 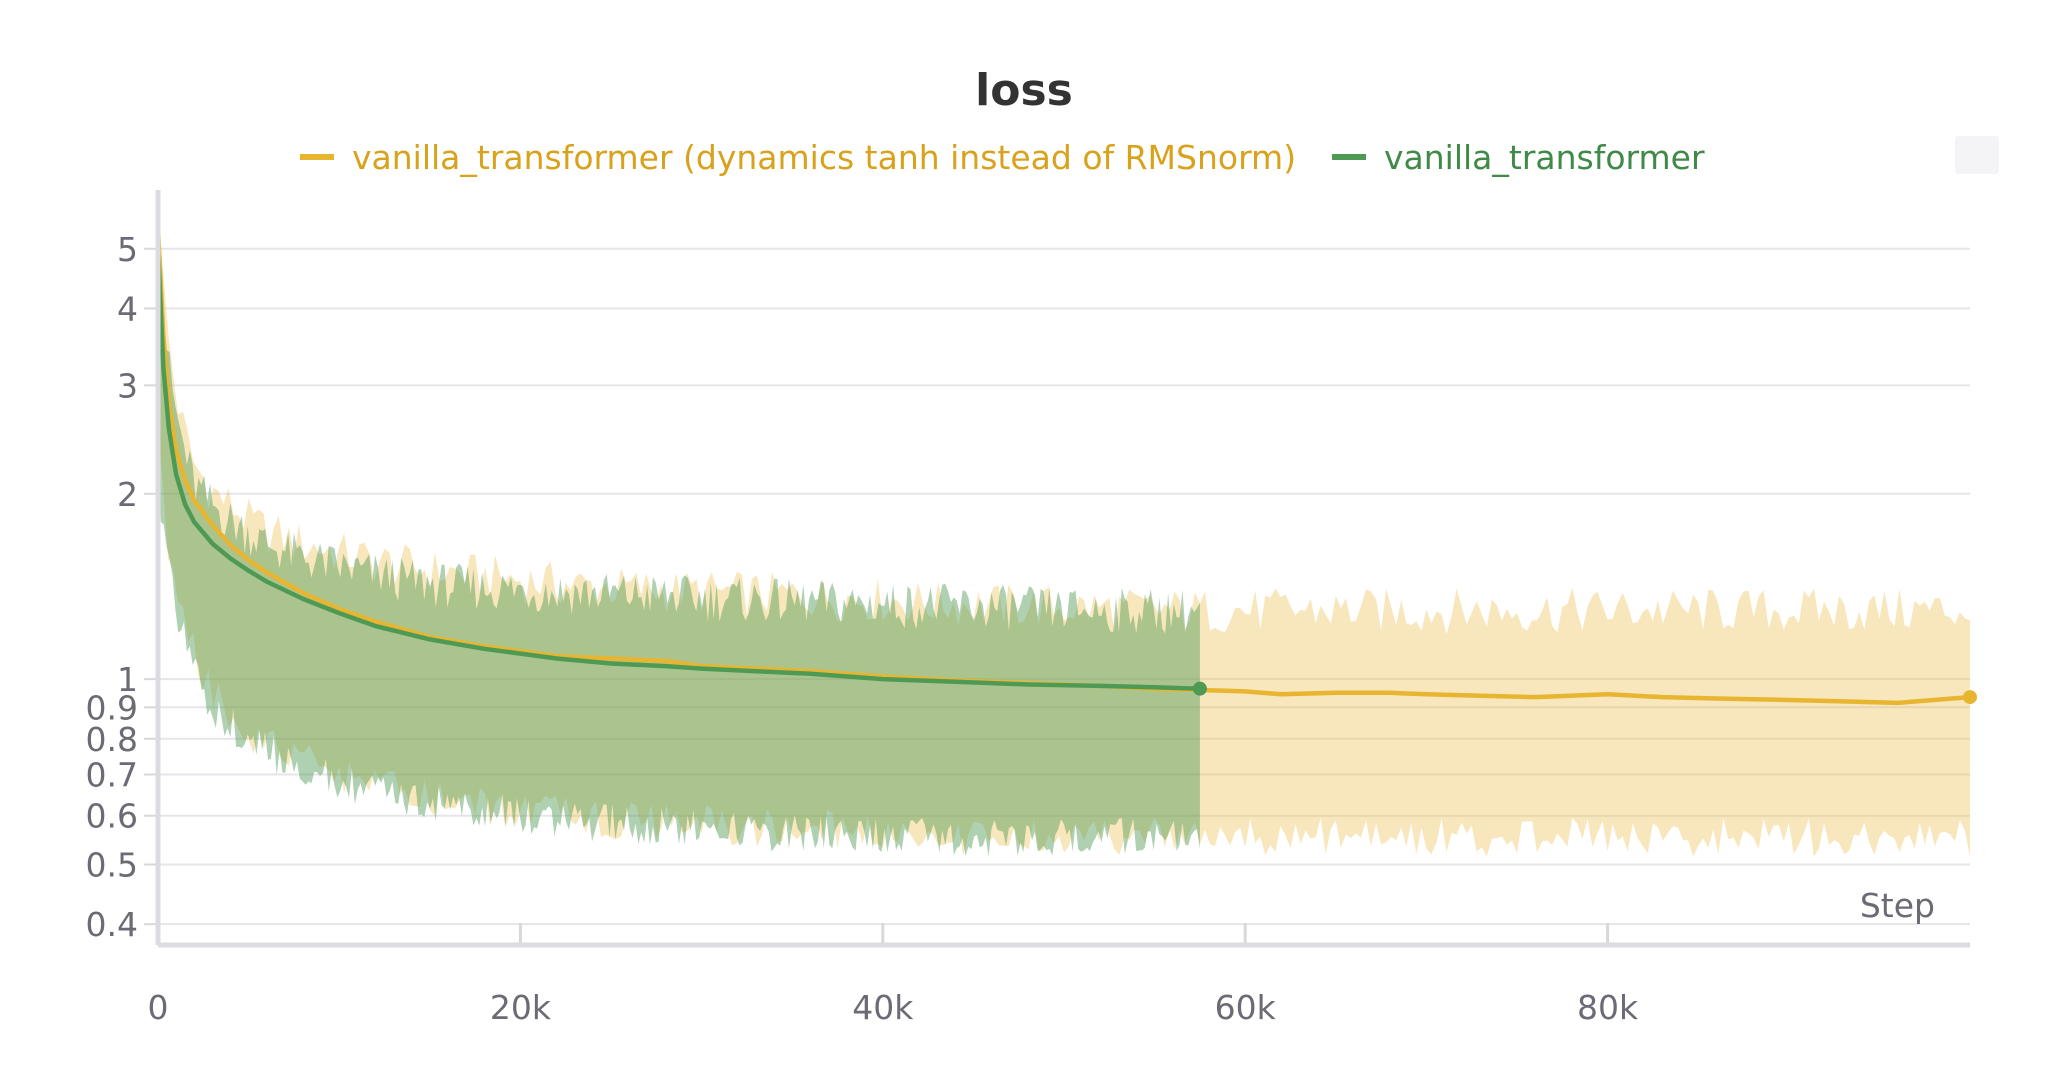 What do you see at coordinates (127, 308) in the screenshot?
I see `y-tick-label-1: 4` at bounding box center [127, 308].